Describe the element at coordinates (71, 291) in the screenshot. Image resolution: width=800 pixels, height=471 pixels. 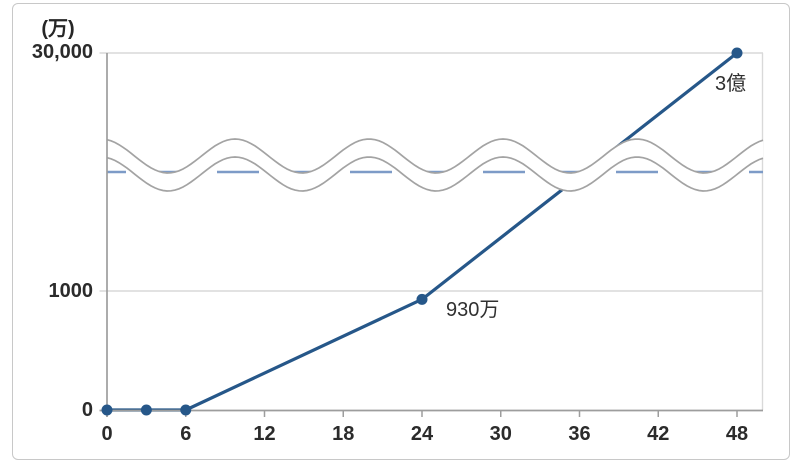
I see `y-tick-label: 1000` at that location.